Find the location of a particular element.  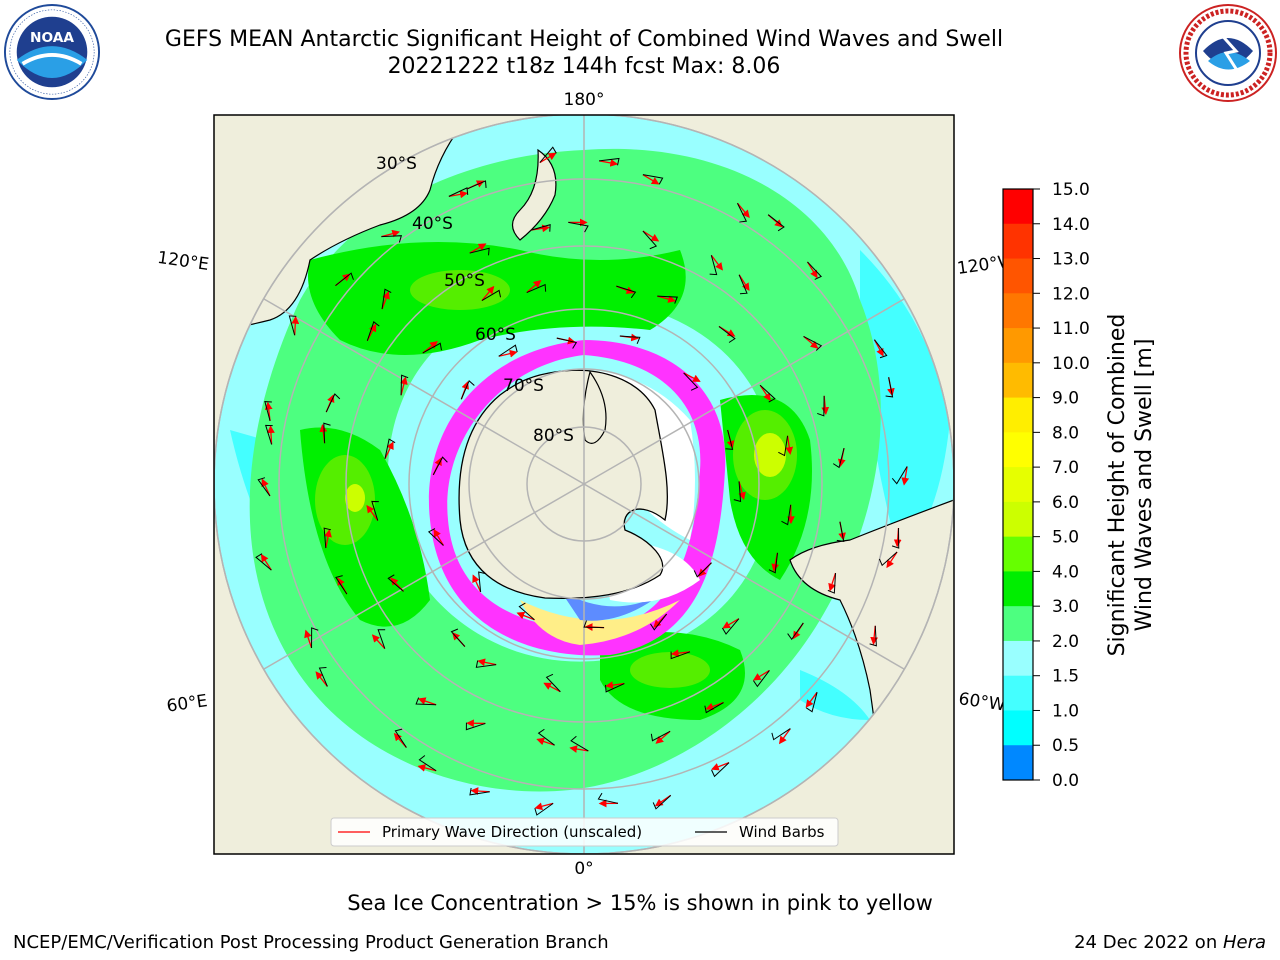

colorbar-tick-label: 5.0 is located at coordinates (1065, 538).